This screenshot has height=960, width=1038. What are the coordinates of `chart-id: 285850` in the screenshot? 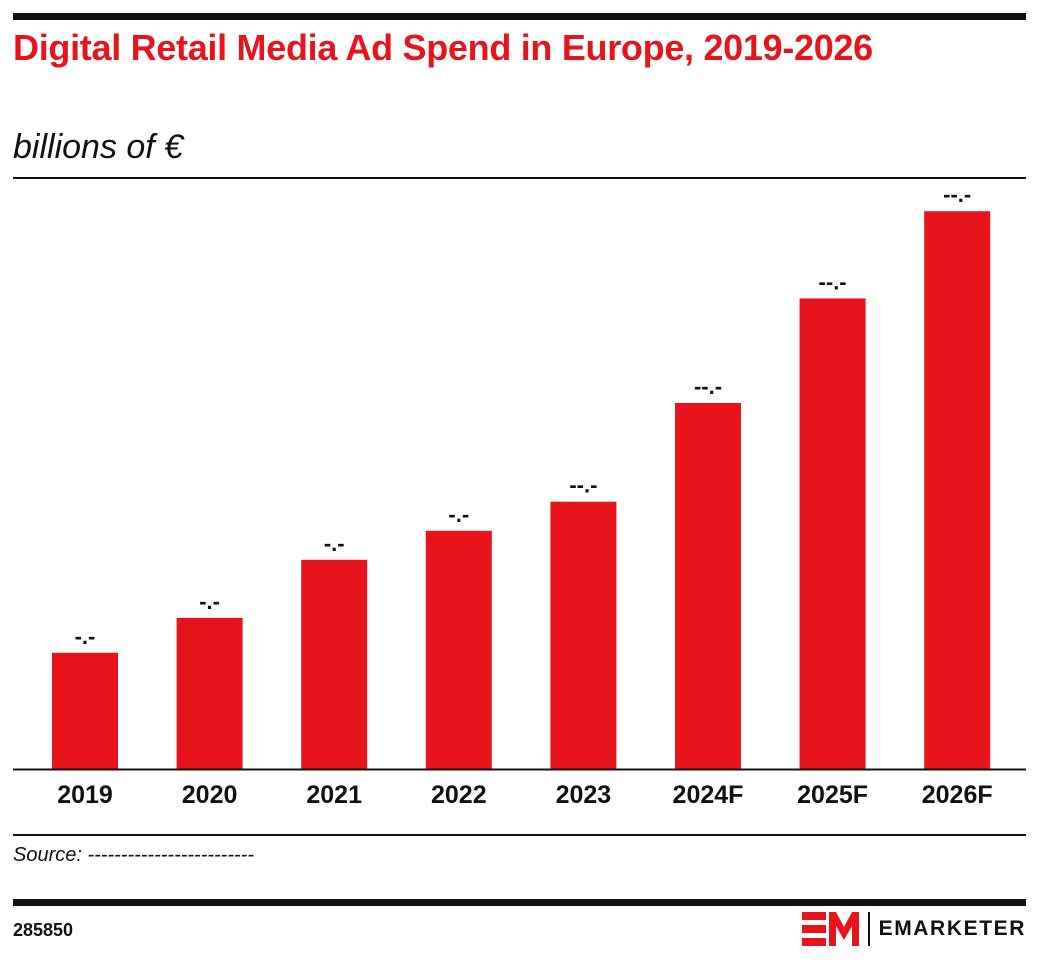 It's located at (43, 930).